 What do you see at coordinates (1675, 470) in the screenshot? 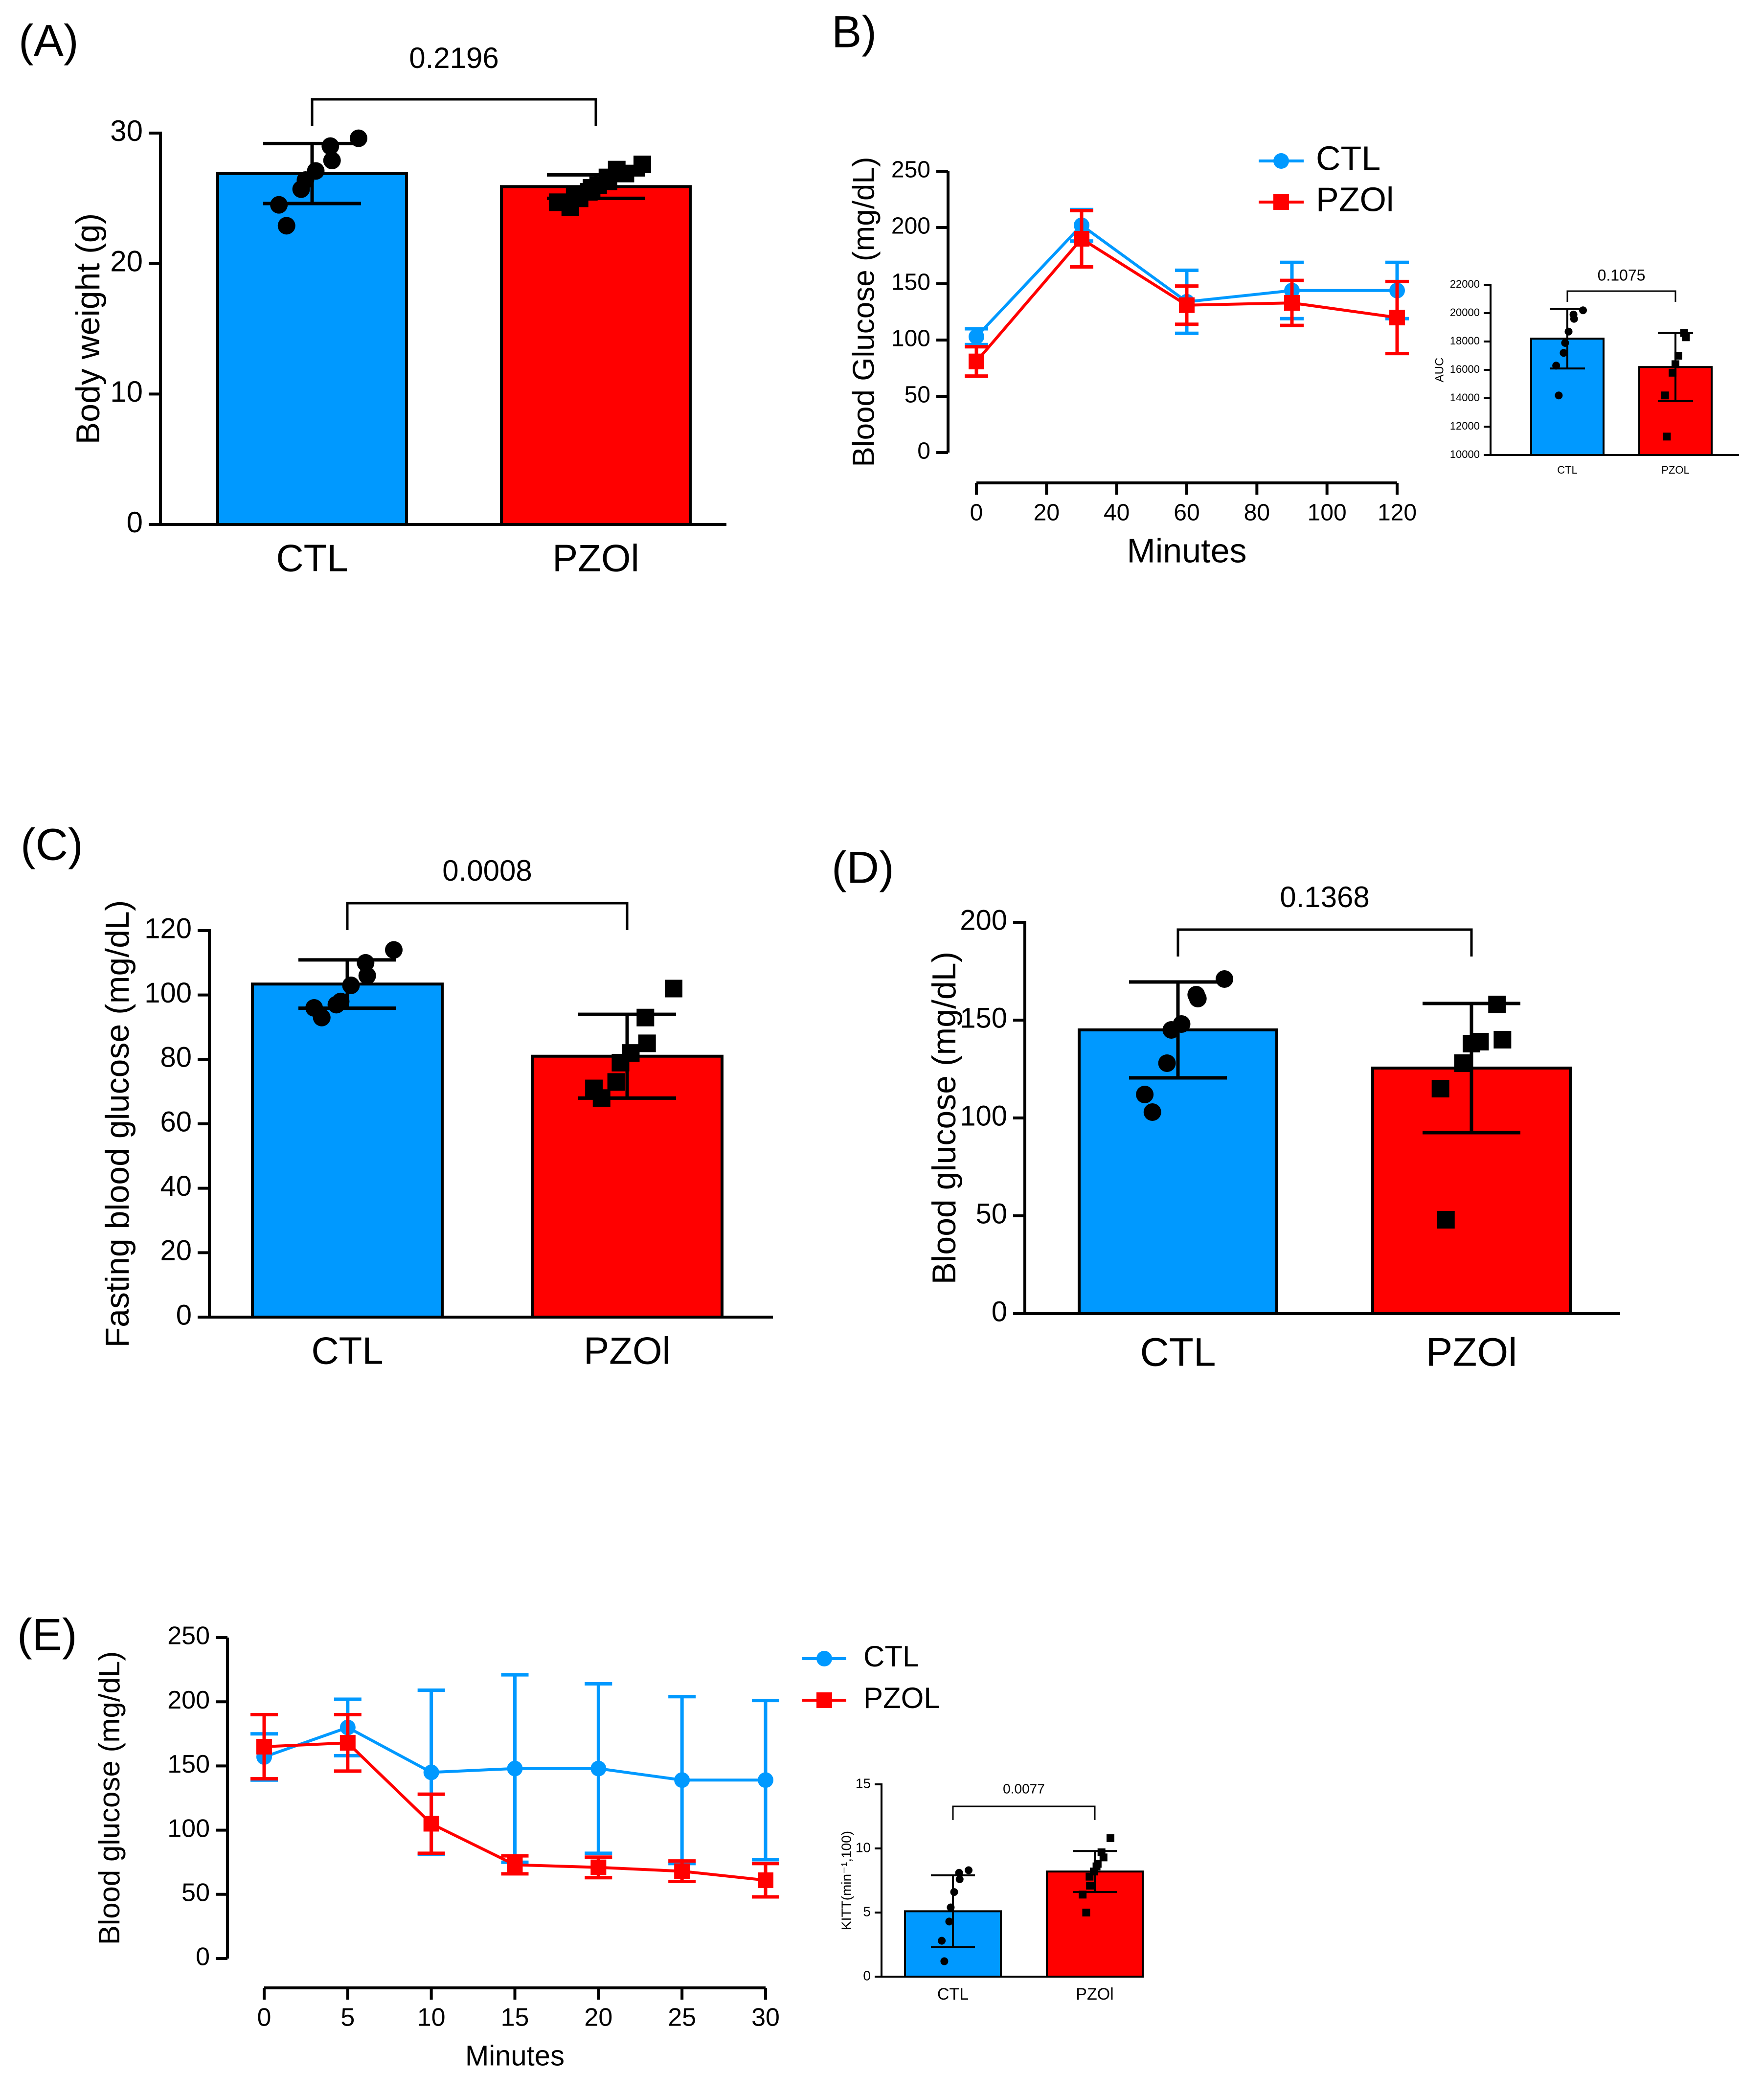
I see `category-label: PZOL` at bounding box center [1675, 470].